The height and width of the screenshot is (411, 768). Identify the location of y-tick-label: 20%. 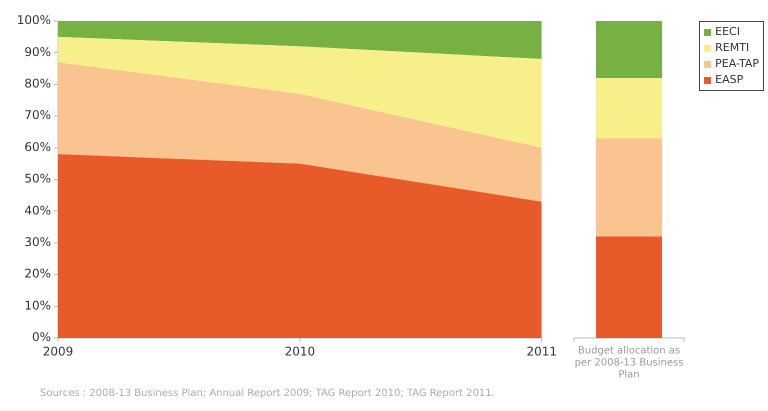
(37, 273).